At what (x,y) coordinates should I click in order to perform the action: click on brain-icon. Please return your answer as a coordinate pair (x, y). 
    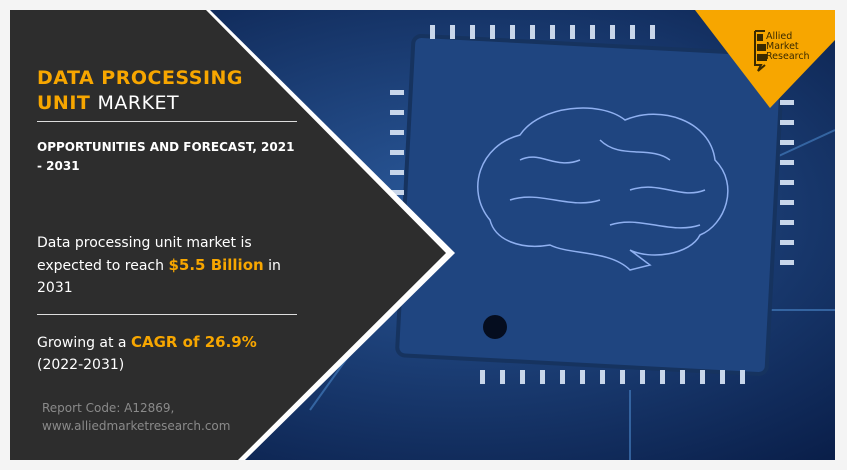
    Looking at the image, I should click on (603, 189).